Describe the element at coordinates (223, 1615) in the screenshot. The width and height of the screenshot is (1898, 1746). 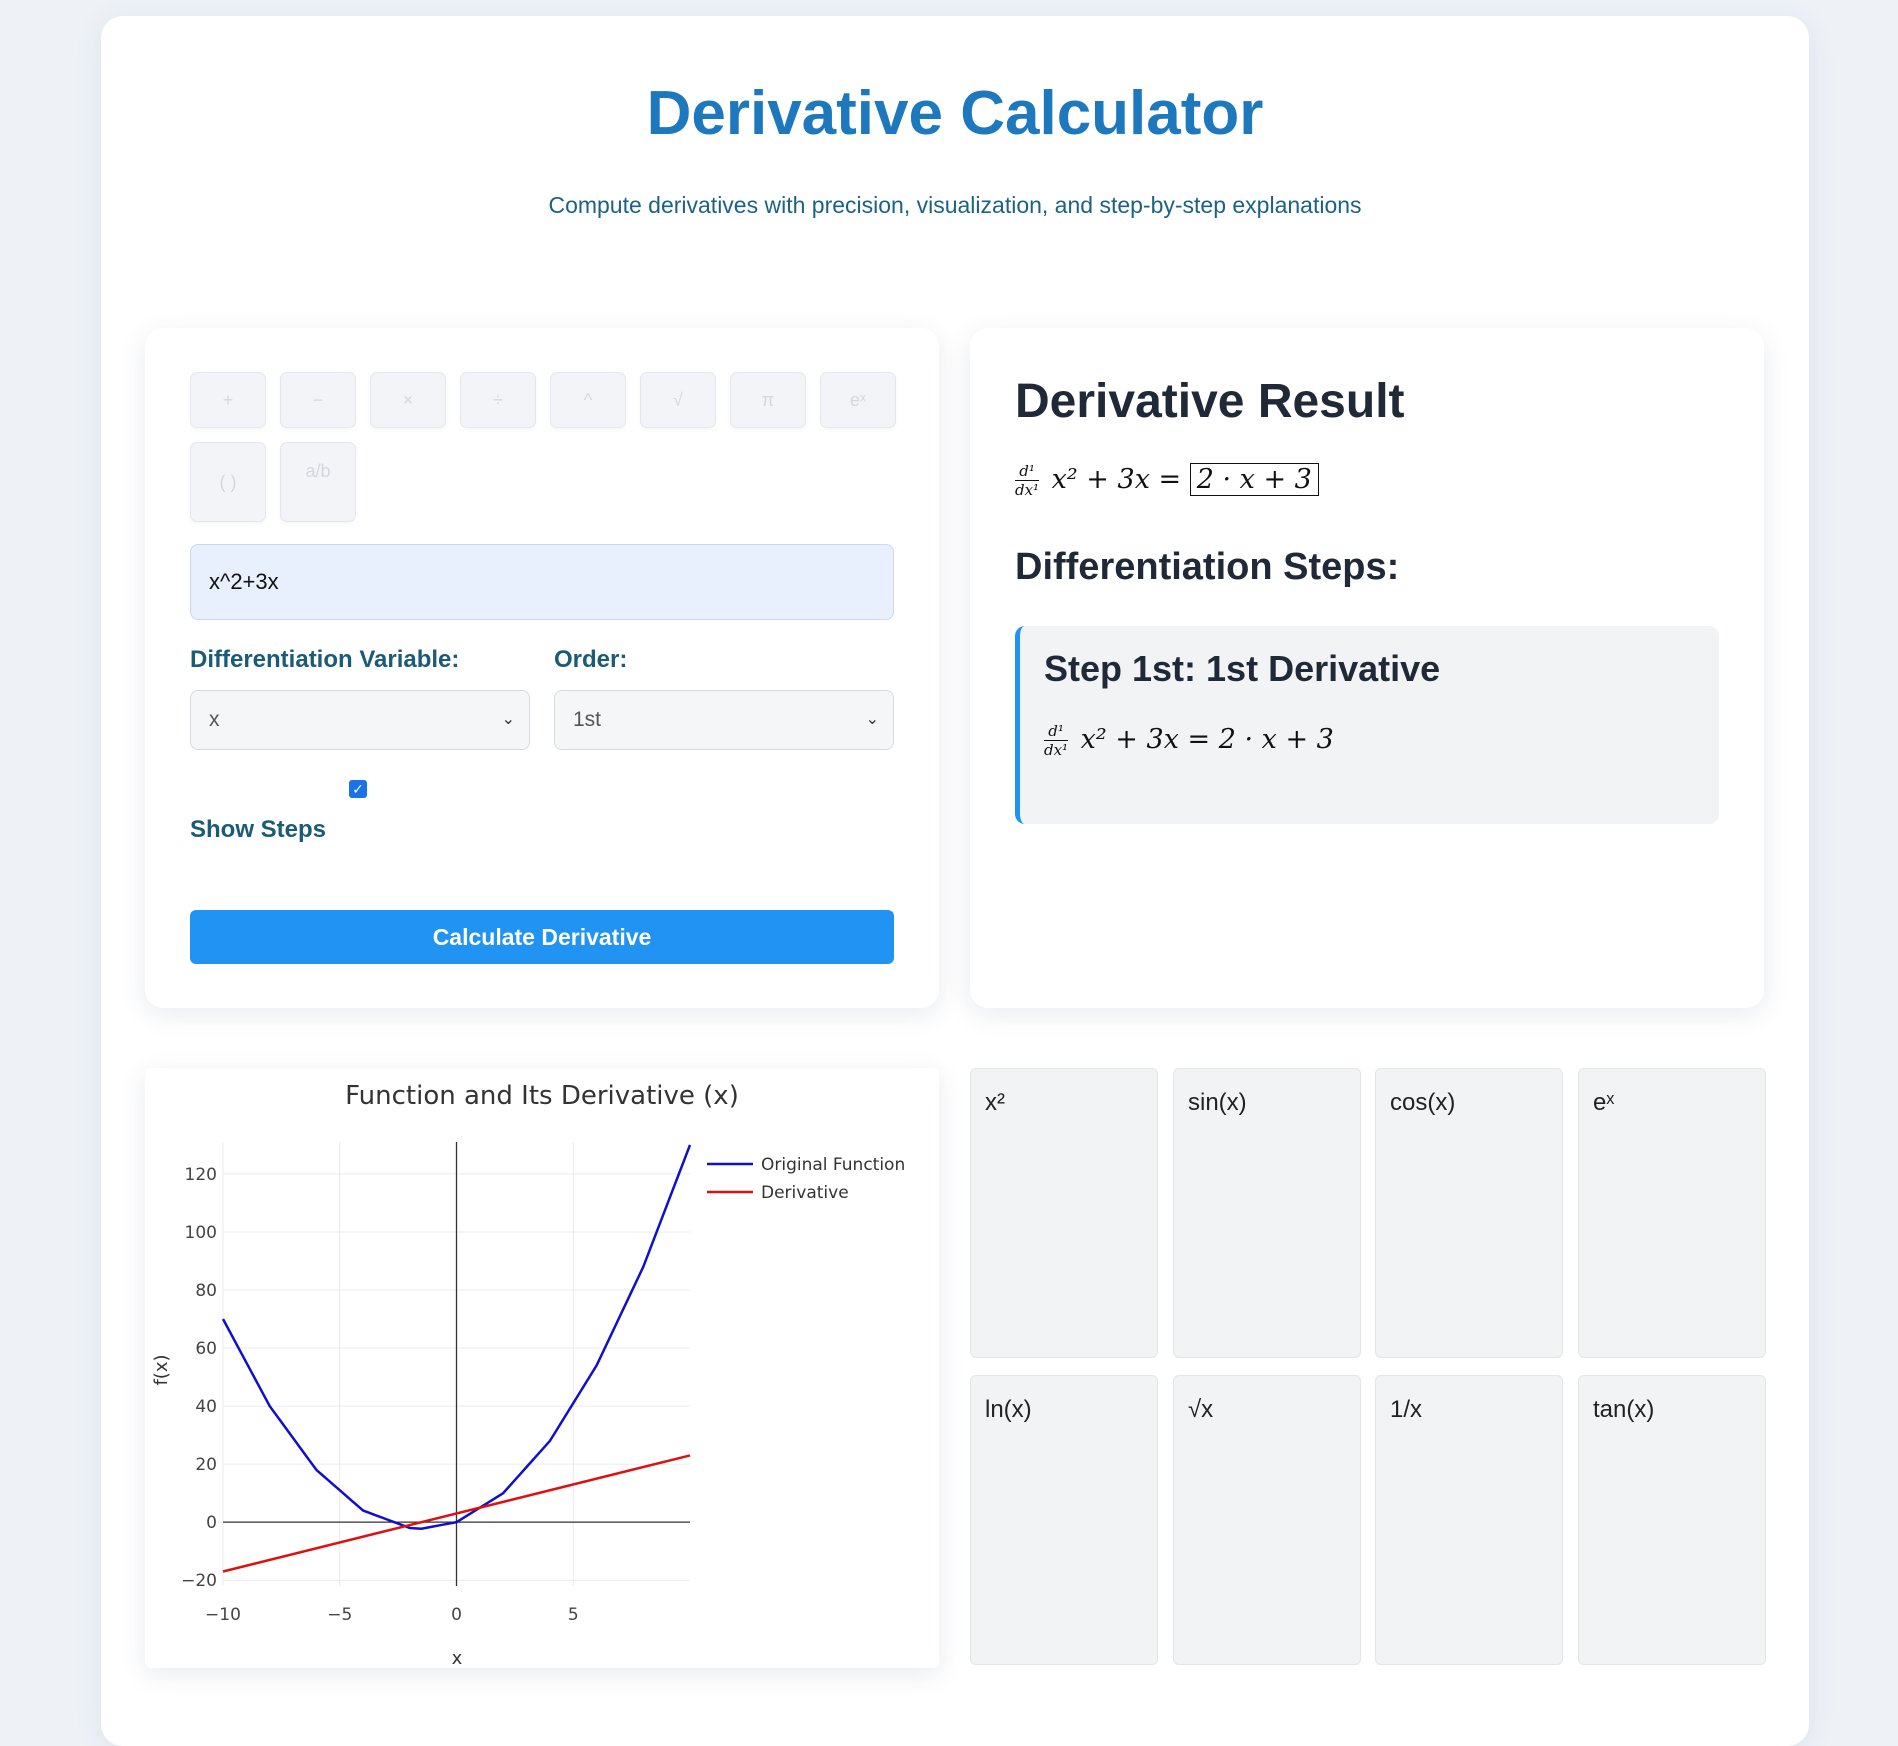
I see `x-tick-label: −10` at that location.